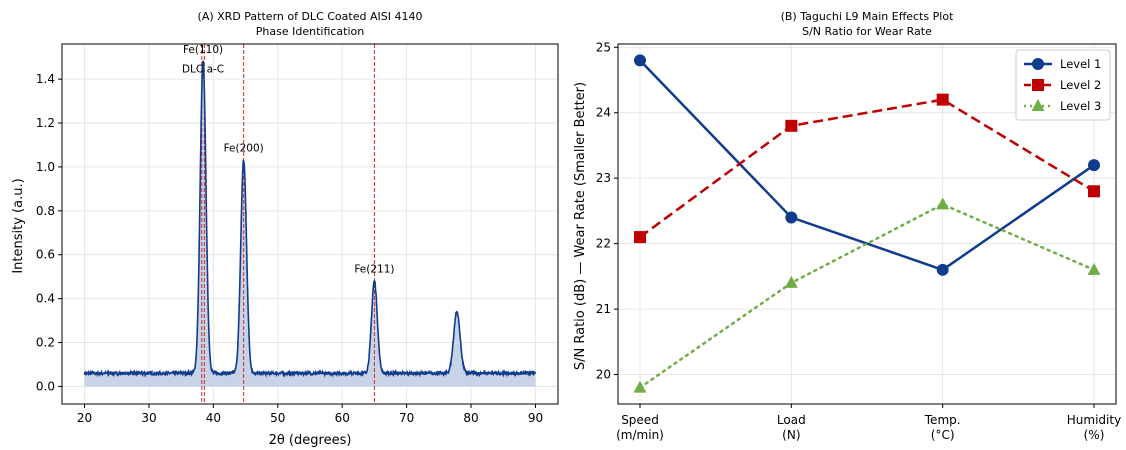 This screenshot has width=1126, height=450. What do you see at coordinates (18, 225) in the screenshot?
I see `xrd-y-axis-label: Intensity (a.u.)` at bounding box center [18, 225].